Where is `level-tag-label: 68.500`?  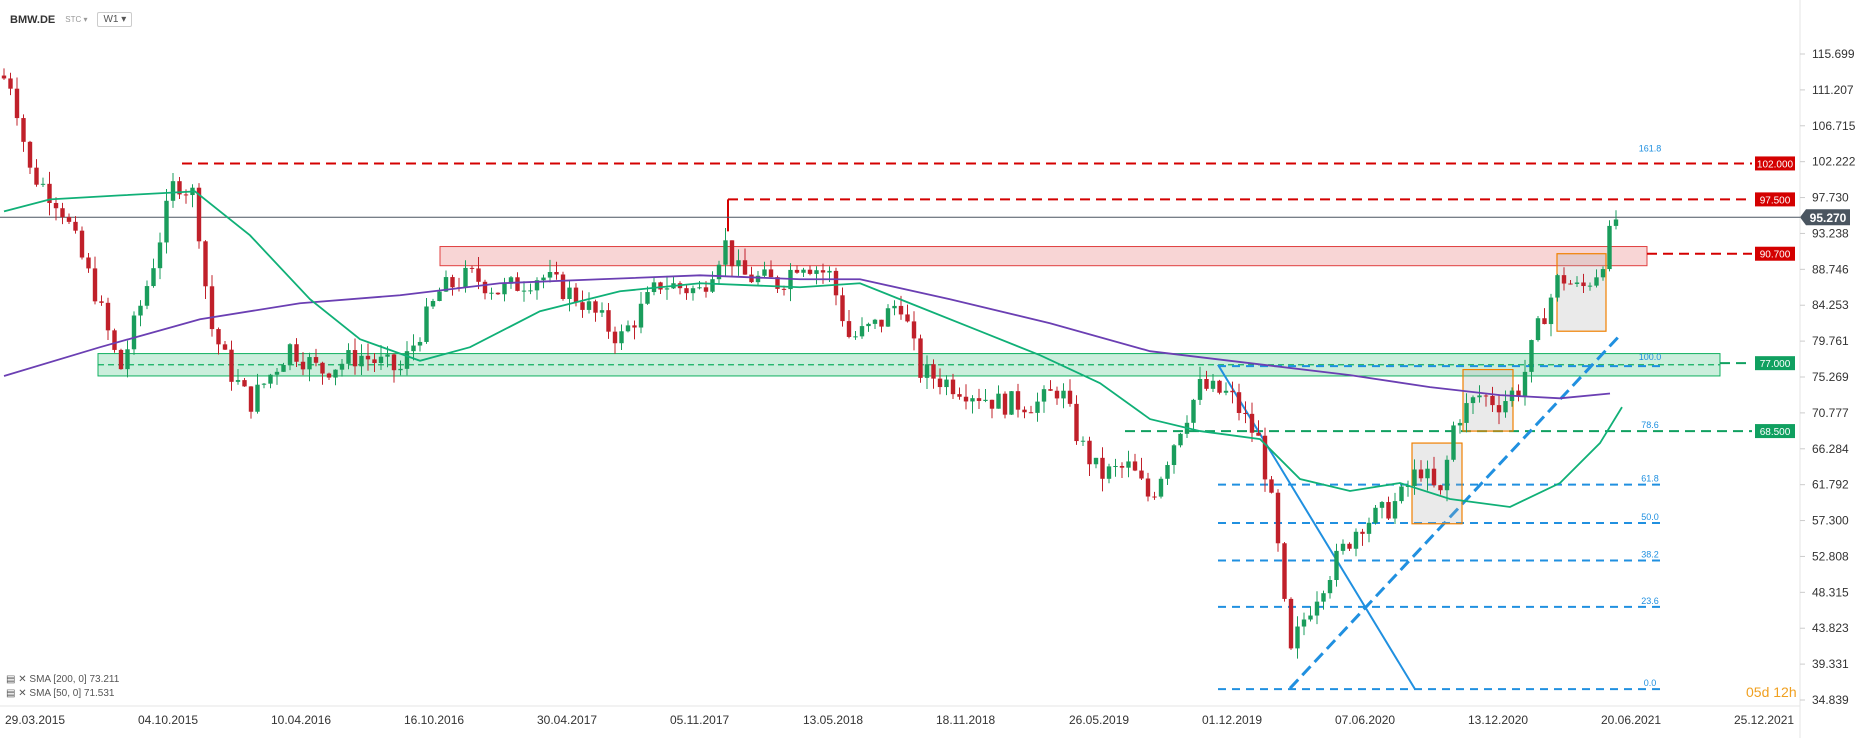
level-tag-label: 68.500 is located at coordinates (1775, 432).